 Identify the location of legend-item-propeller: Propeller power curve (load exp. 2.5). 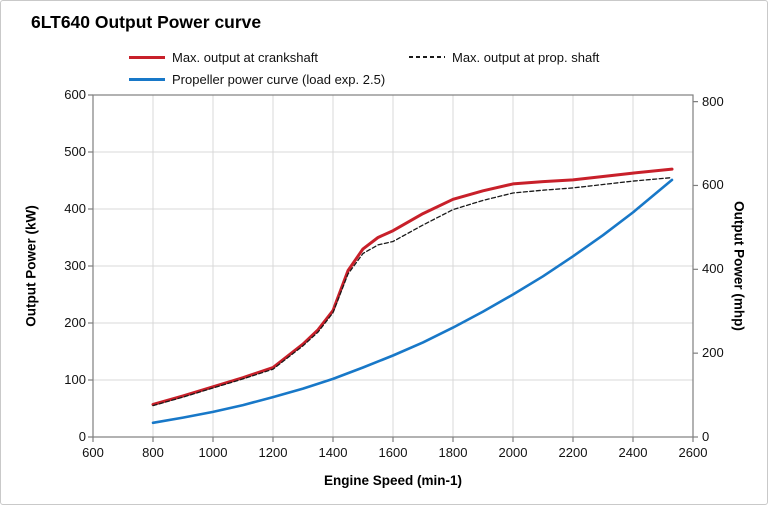
(257, 79).